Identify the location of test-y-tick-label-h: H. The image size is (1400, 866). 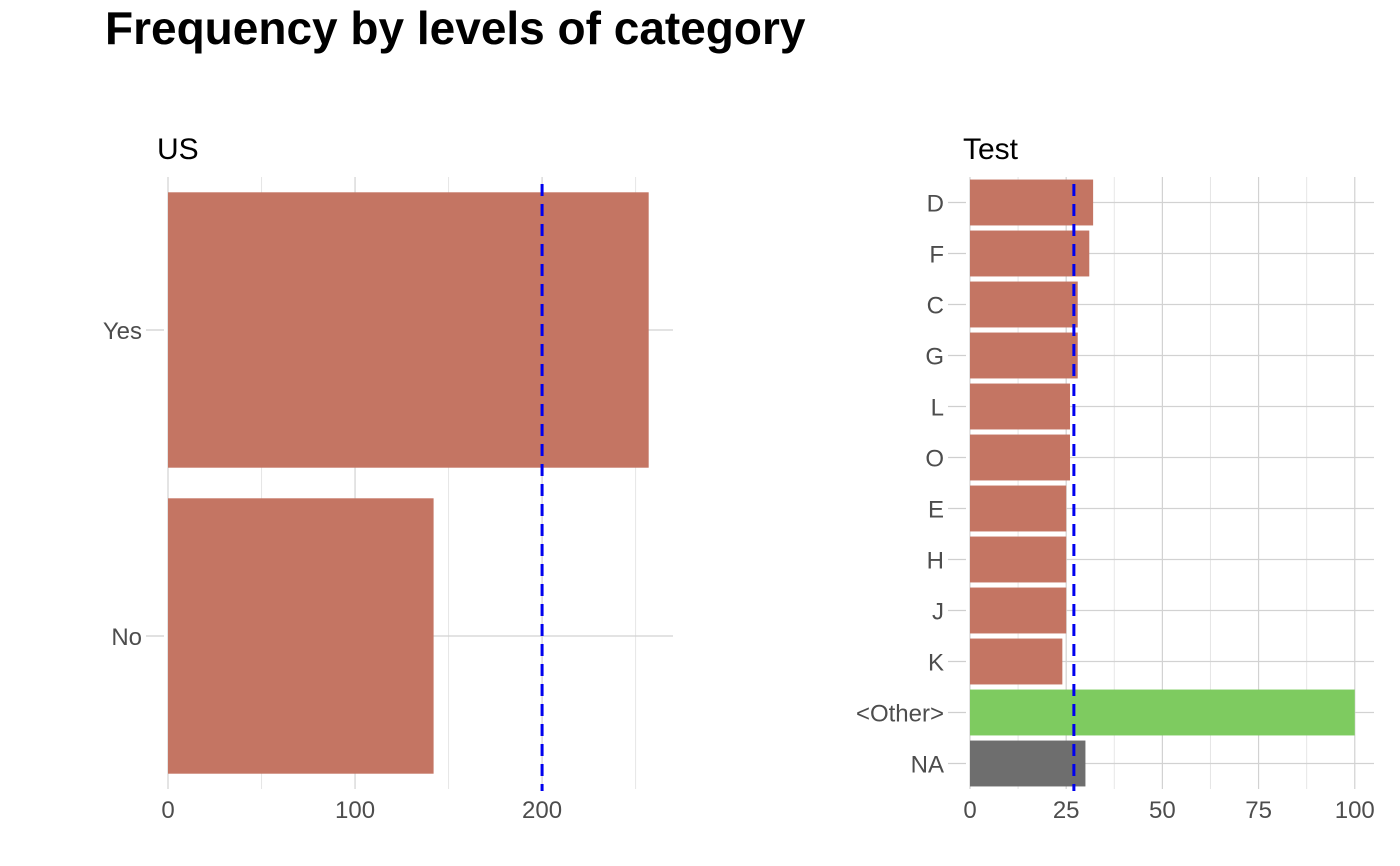
(935, 561).